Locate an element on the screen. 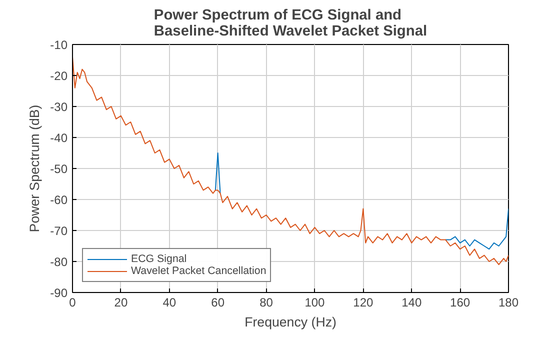 Image resolution: width=560 pixels, height=337 pixels. x-axis-title: Frequency (Hz) is located at coordinates (290, 322).